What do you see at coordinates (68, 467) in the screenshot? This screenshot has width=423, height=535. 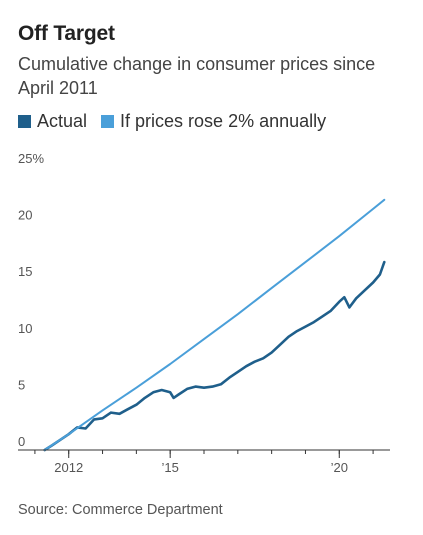 I see `x-tick-label-0: 2012` at bounding box center [68, 467].